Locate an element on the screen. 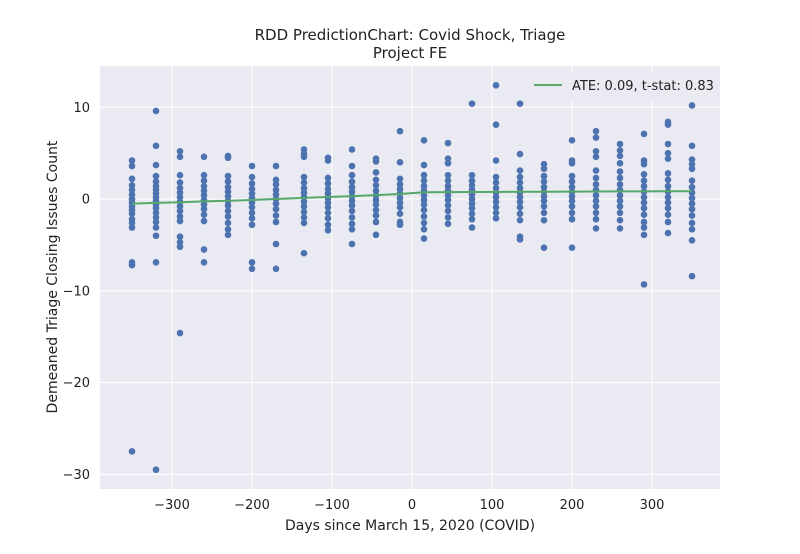 The height and width of the screenshot is (554, 800). x-axis-label: Days since March 15, 2020 (COVID) is located at coordinates (410, 526).